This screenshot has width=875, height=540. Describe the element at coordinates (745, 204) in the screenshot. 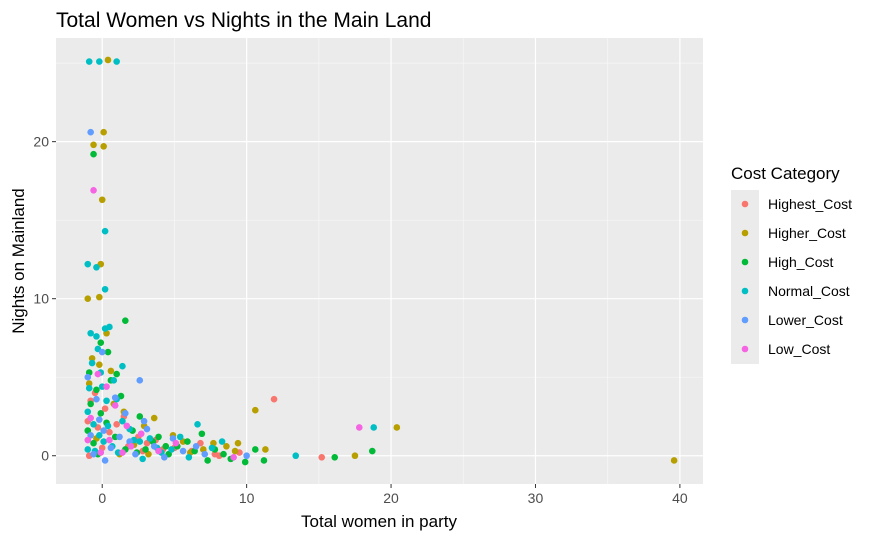

I see `legend-key-highest-cost` at that location.